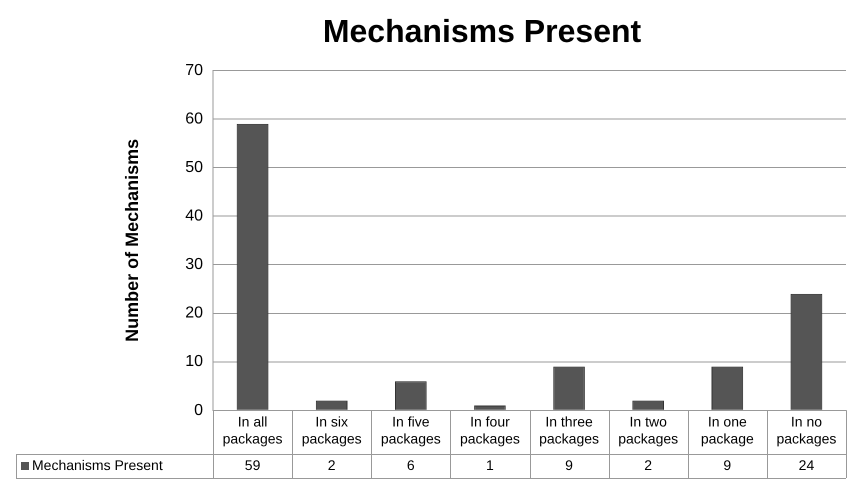 The width and height of the screenshot is (855, 490). What do you see at coordinates (490, 464) in the screenshot?
I see `data-label: 1` at bounding box center [490, 464].